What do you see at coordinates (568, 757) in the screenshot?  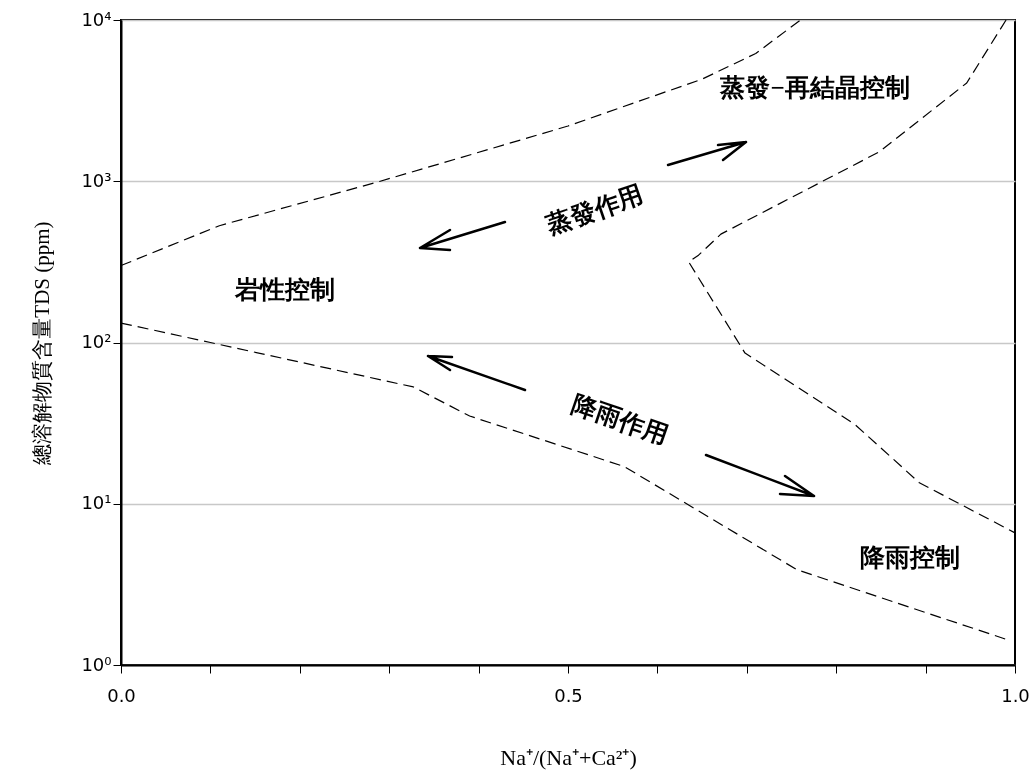 I see `x-axis-title: Na⁺/(Na⁺+Ca²⁺)` at bounding box center [568, 757].